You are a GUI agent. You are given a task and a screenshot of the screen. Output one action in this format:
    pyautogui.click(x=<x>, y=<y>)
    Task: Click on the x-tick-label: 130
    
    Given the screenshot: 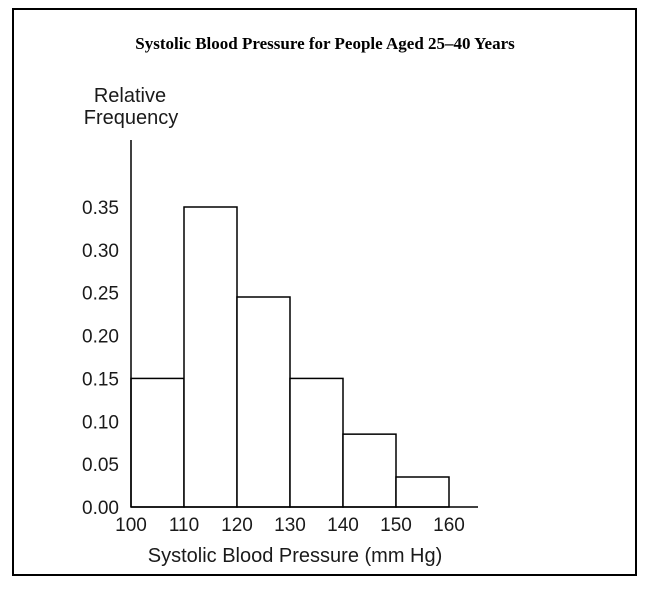 What is the action you would take?
    pyautogui.click(x=290, y=525)
    